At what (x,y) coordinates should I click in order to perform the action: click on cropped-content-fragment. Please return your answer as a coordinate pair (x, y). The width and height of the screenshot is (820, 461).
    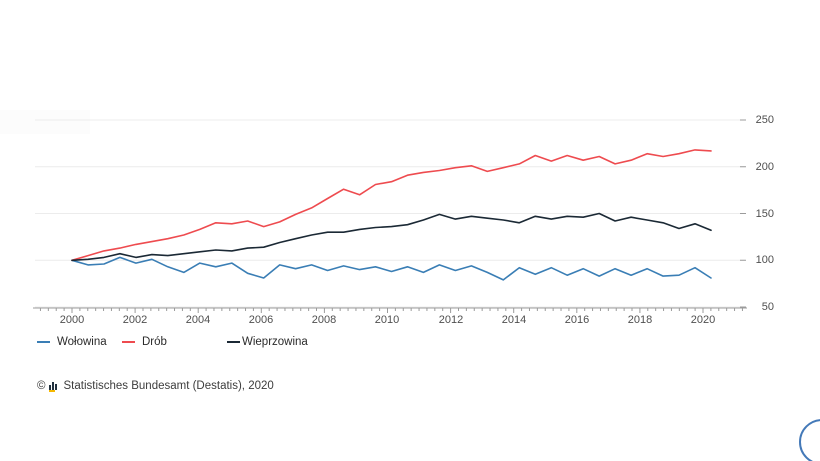
    Looking at the image, I should click on (45, 122).